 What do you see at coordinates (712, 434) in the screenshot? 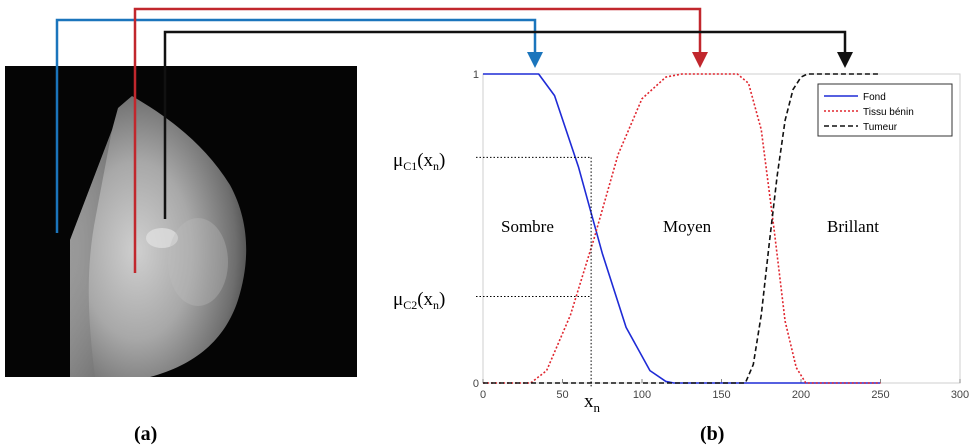
I see `caption-b: (b)` at bounding box center [712, 434].